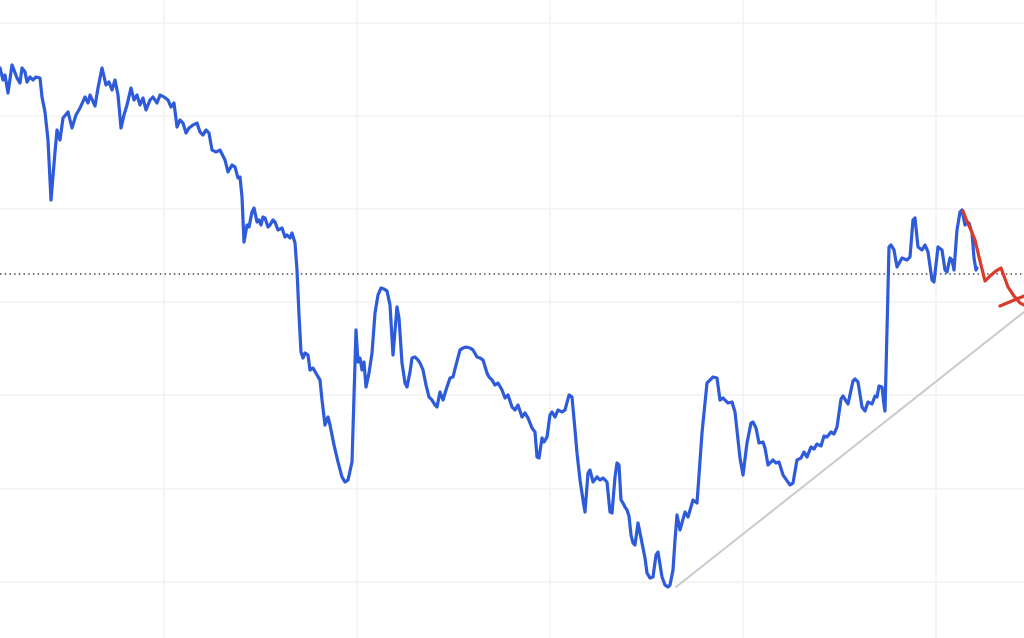 This screenshot has width=1024, height=638. I want to click on trend-line-group, so click(849, 449).